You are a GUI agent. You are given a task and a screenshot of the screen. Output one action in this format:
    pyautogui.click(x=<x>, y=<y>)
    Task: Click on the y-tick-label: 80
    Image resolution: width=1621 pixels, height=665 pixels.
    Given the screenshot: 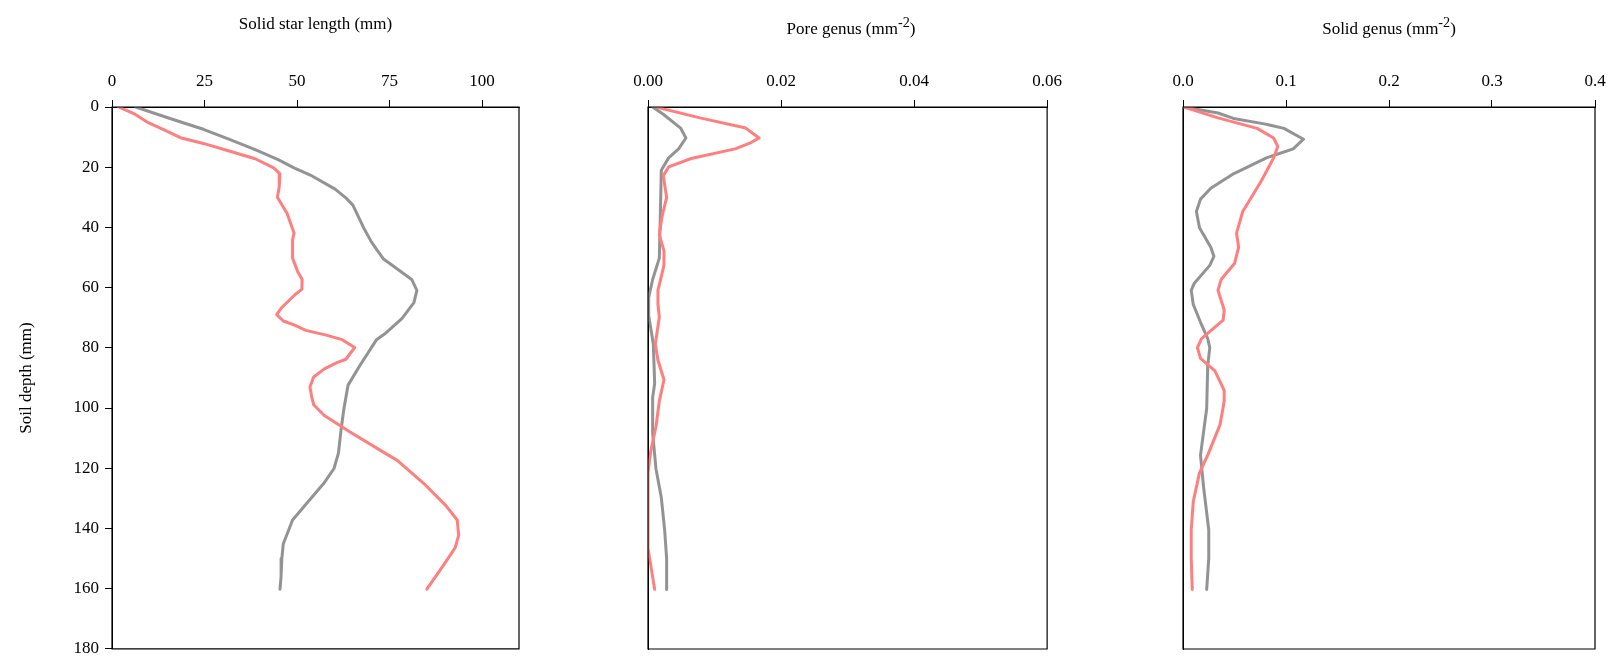 What is the action you would take?
    pyautogui.click(x=90, y=347)
    